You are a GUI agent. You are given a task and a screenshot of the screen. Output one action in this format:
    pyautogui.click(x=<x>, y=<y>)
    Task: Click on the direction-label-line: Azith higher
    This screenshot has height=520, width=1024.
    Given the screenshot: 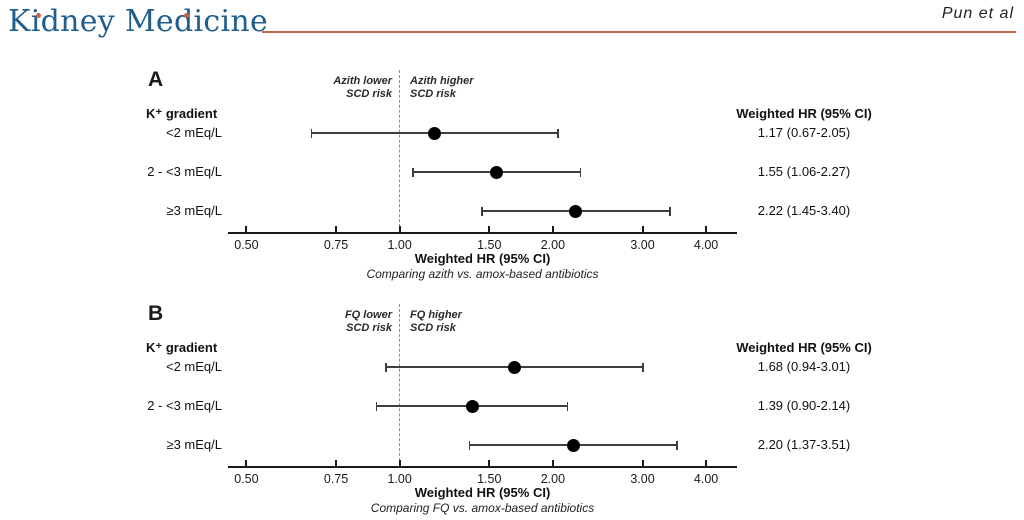 What is the action you would take?
    pyautogui.click(x=442, y=81)
    